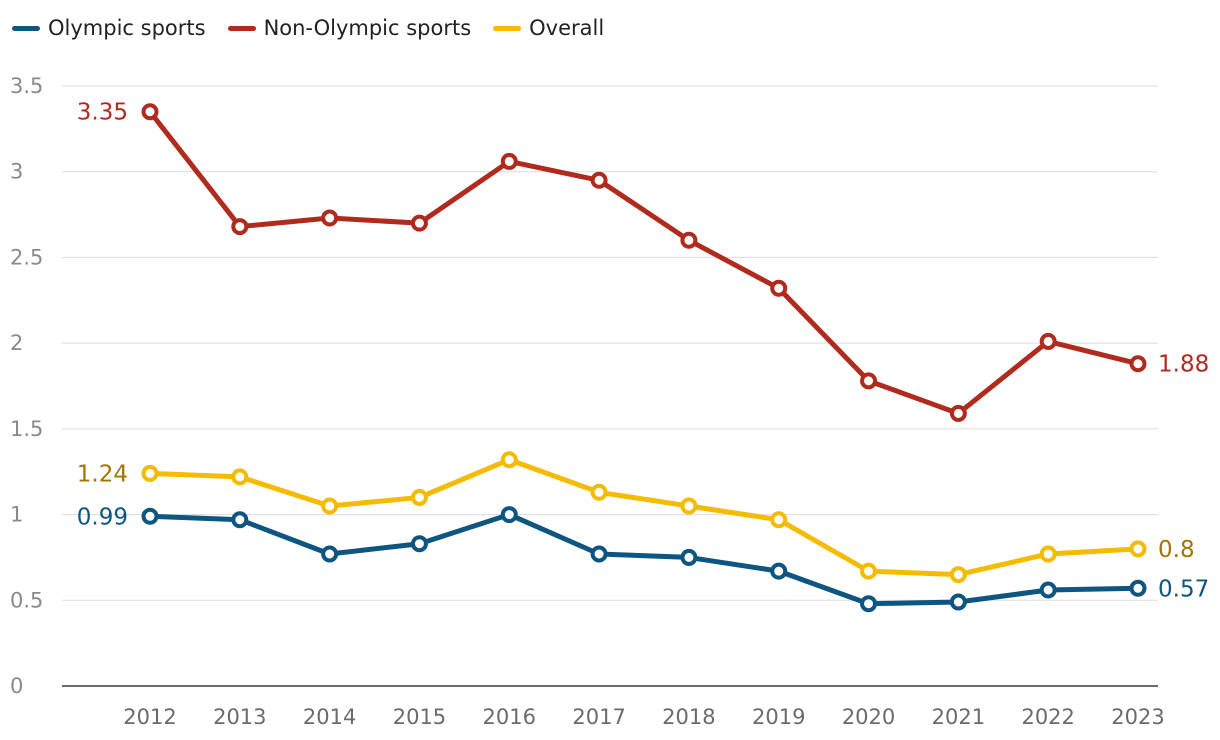  What do you see at coordinates (26, 600) in the screenshot?
I see `y-tick-label: 0.5` at bounding box center [26, 600].